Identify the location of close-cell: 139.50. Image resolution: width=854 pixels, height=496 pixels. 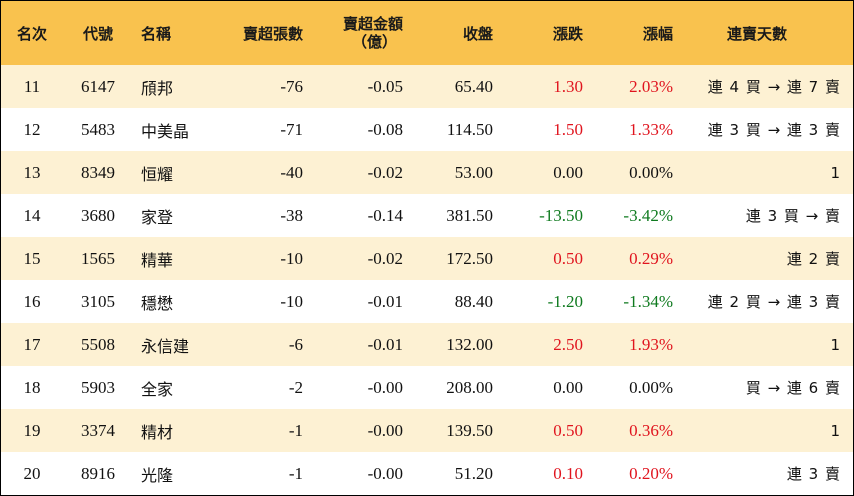
(469, 430).